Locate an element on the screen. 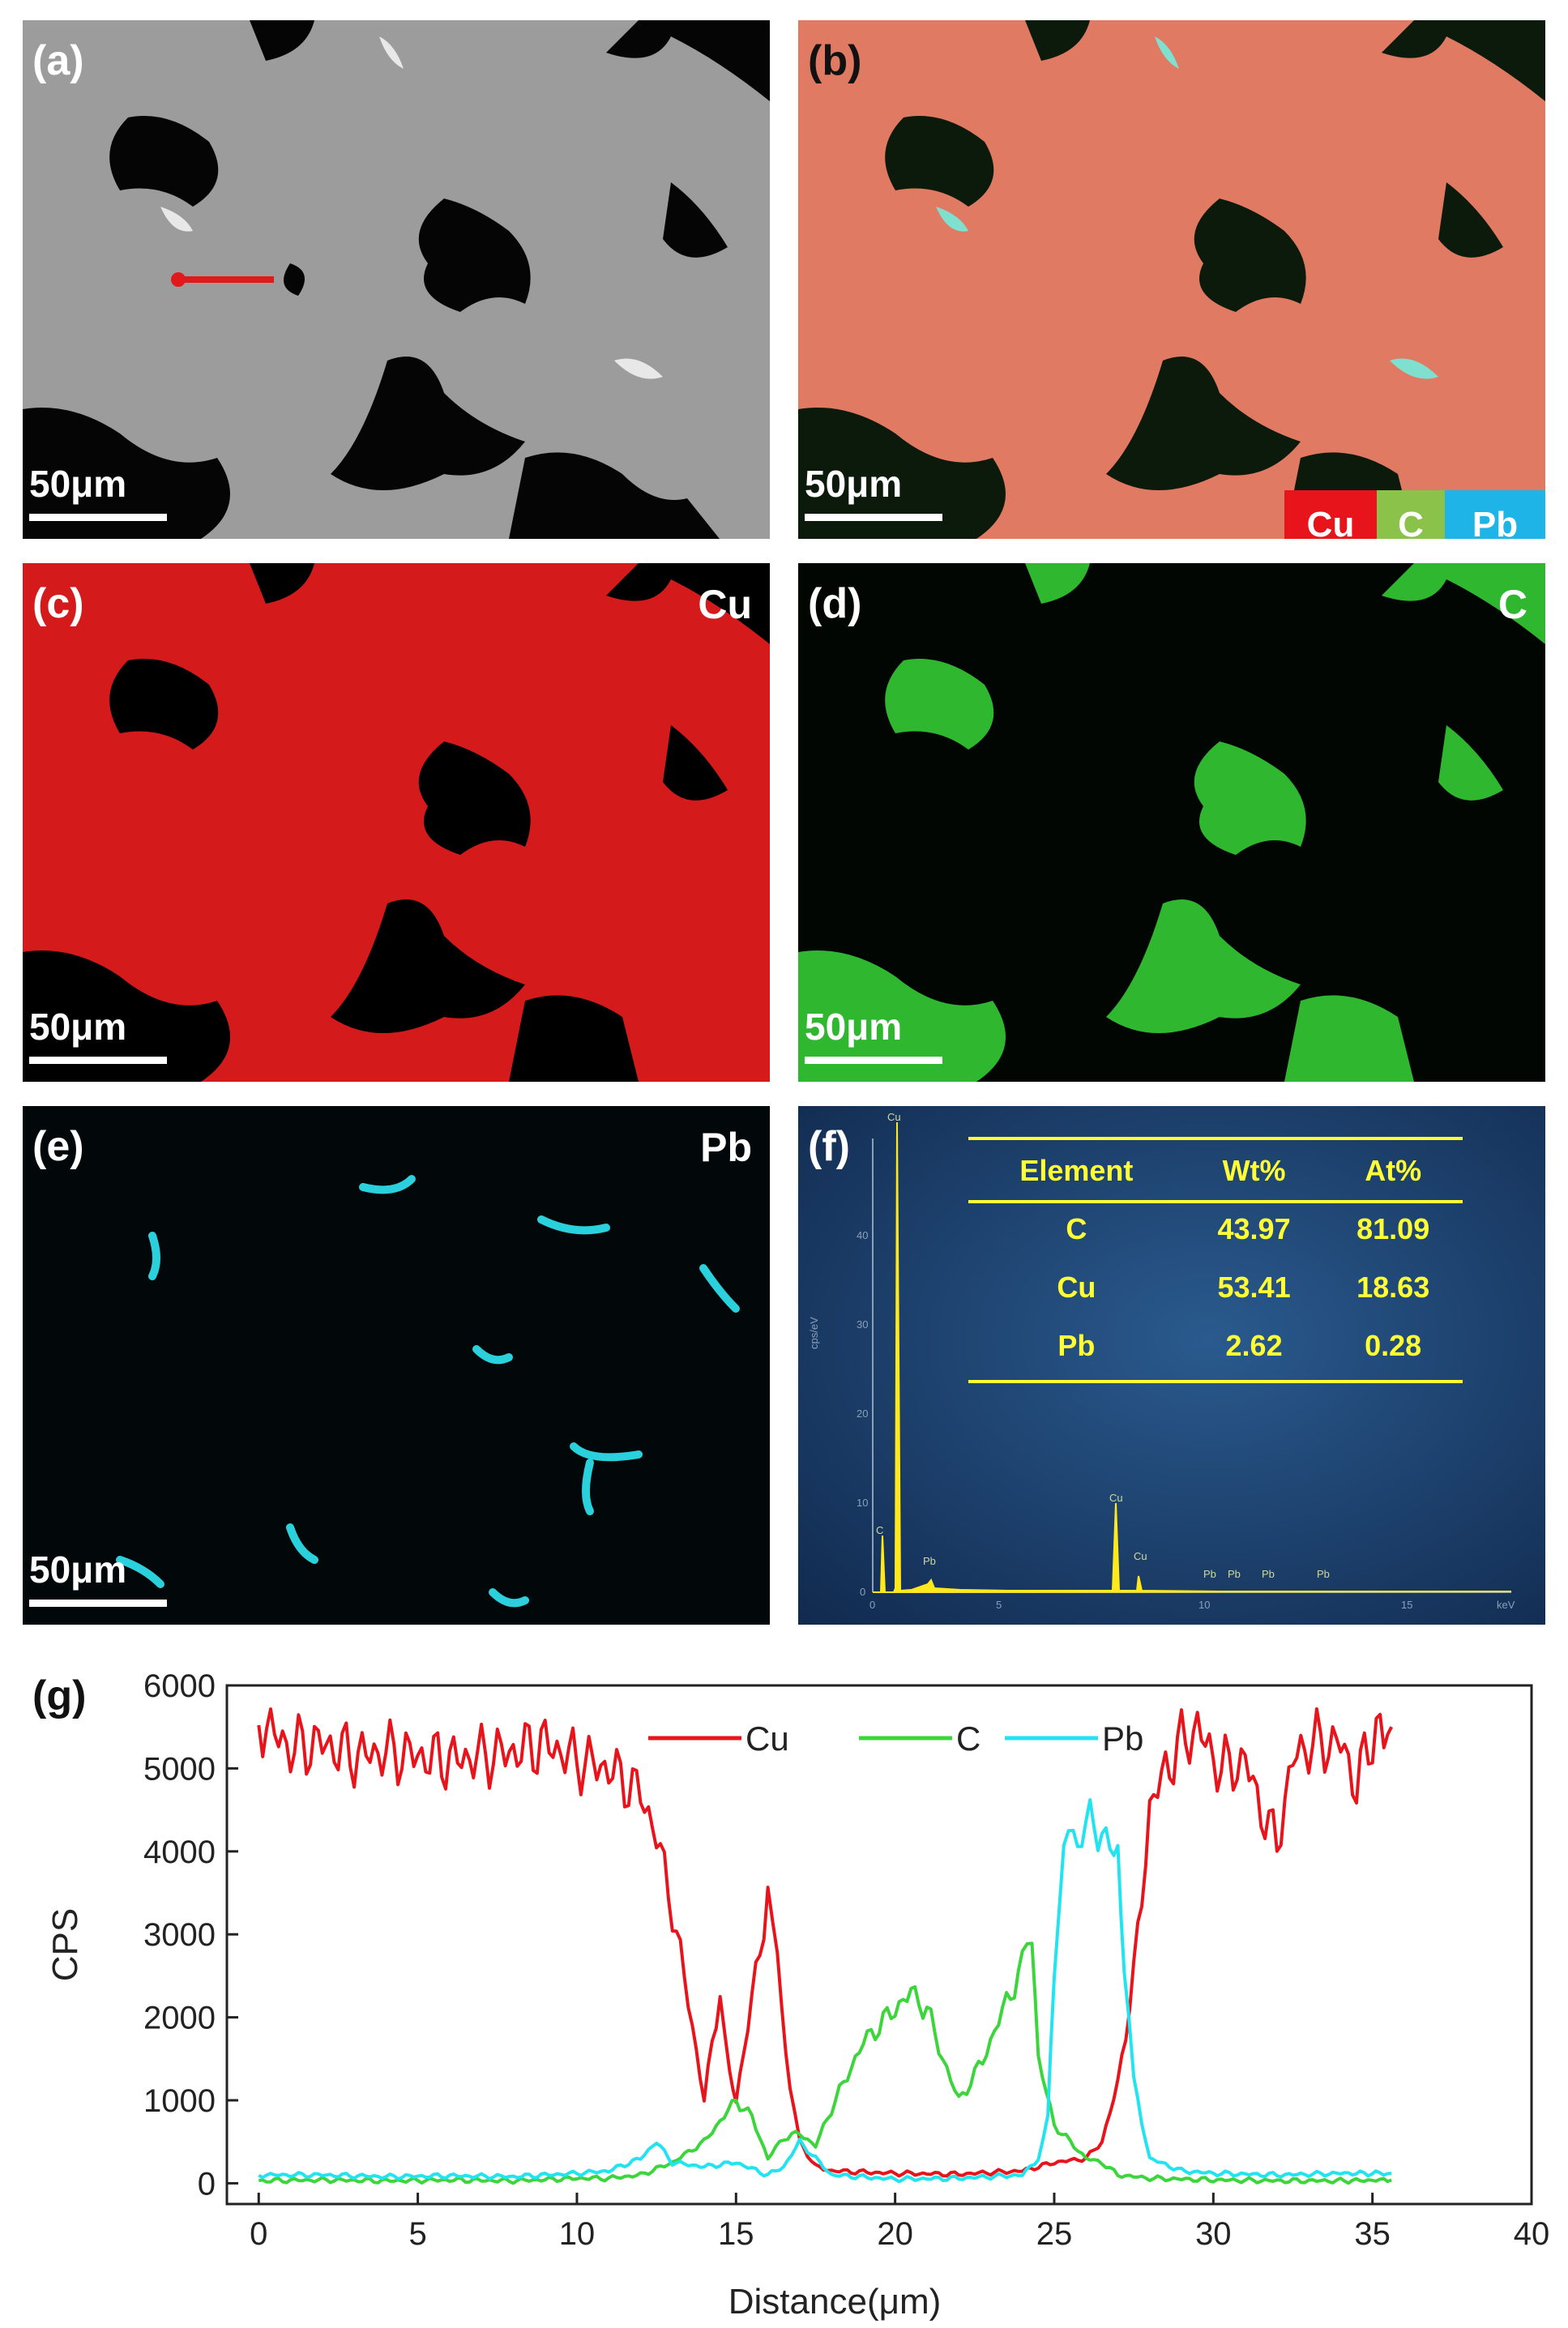  panel-e-label: (e) is located at coordinates (58, 1146).